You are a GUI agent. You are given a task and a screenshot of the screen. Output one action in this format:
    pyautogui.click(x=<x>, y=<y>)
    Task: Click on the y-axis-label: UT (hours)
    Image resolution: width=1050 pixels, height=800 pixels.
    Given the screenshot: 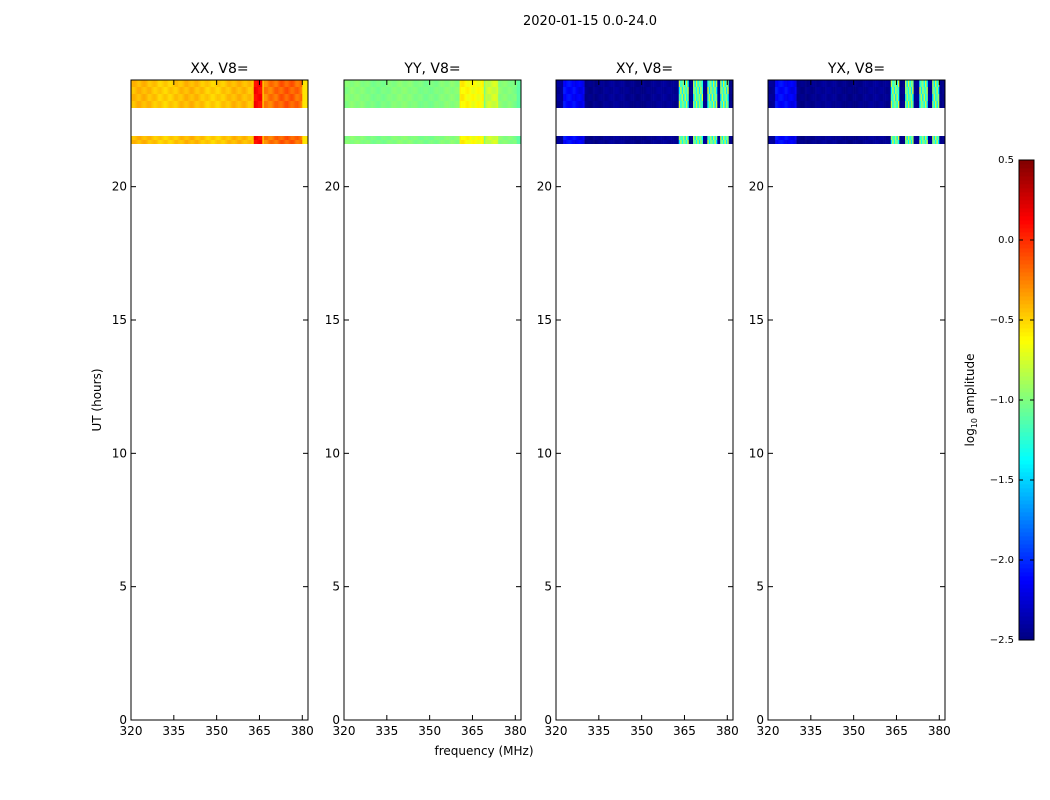 What is the action you would take?
    pyautogui.click(x=97, y=399)
    